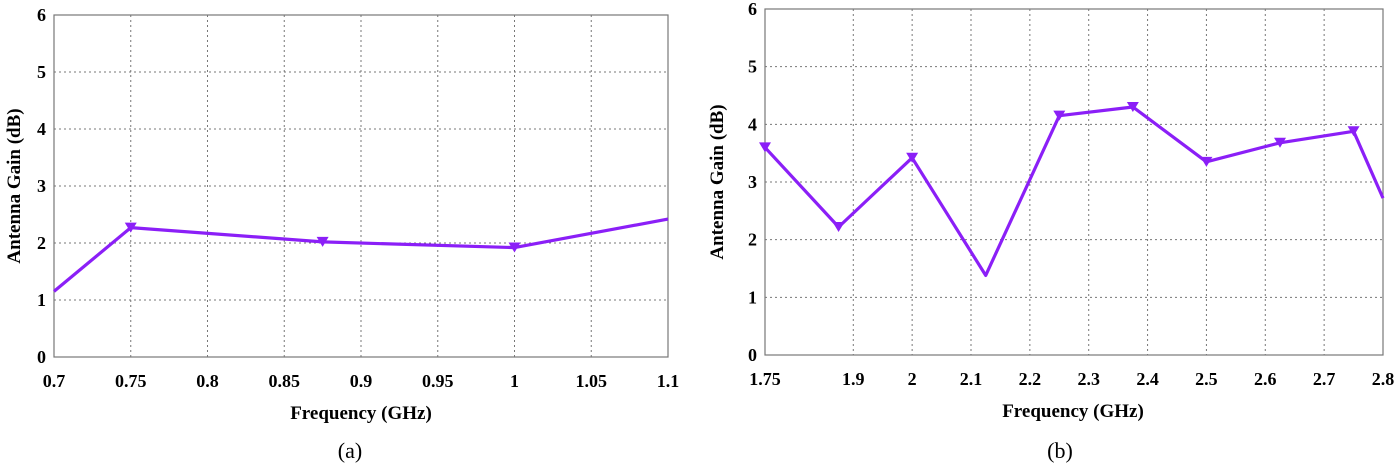 Image resolution: width=1400 pixels, height=466 pixels. What do you see at coordinates (54, 381) in the screenshot?
I see `chart-a-x-tick-label: 0.7` at bounding box center [54, 381].